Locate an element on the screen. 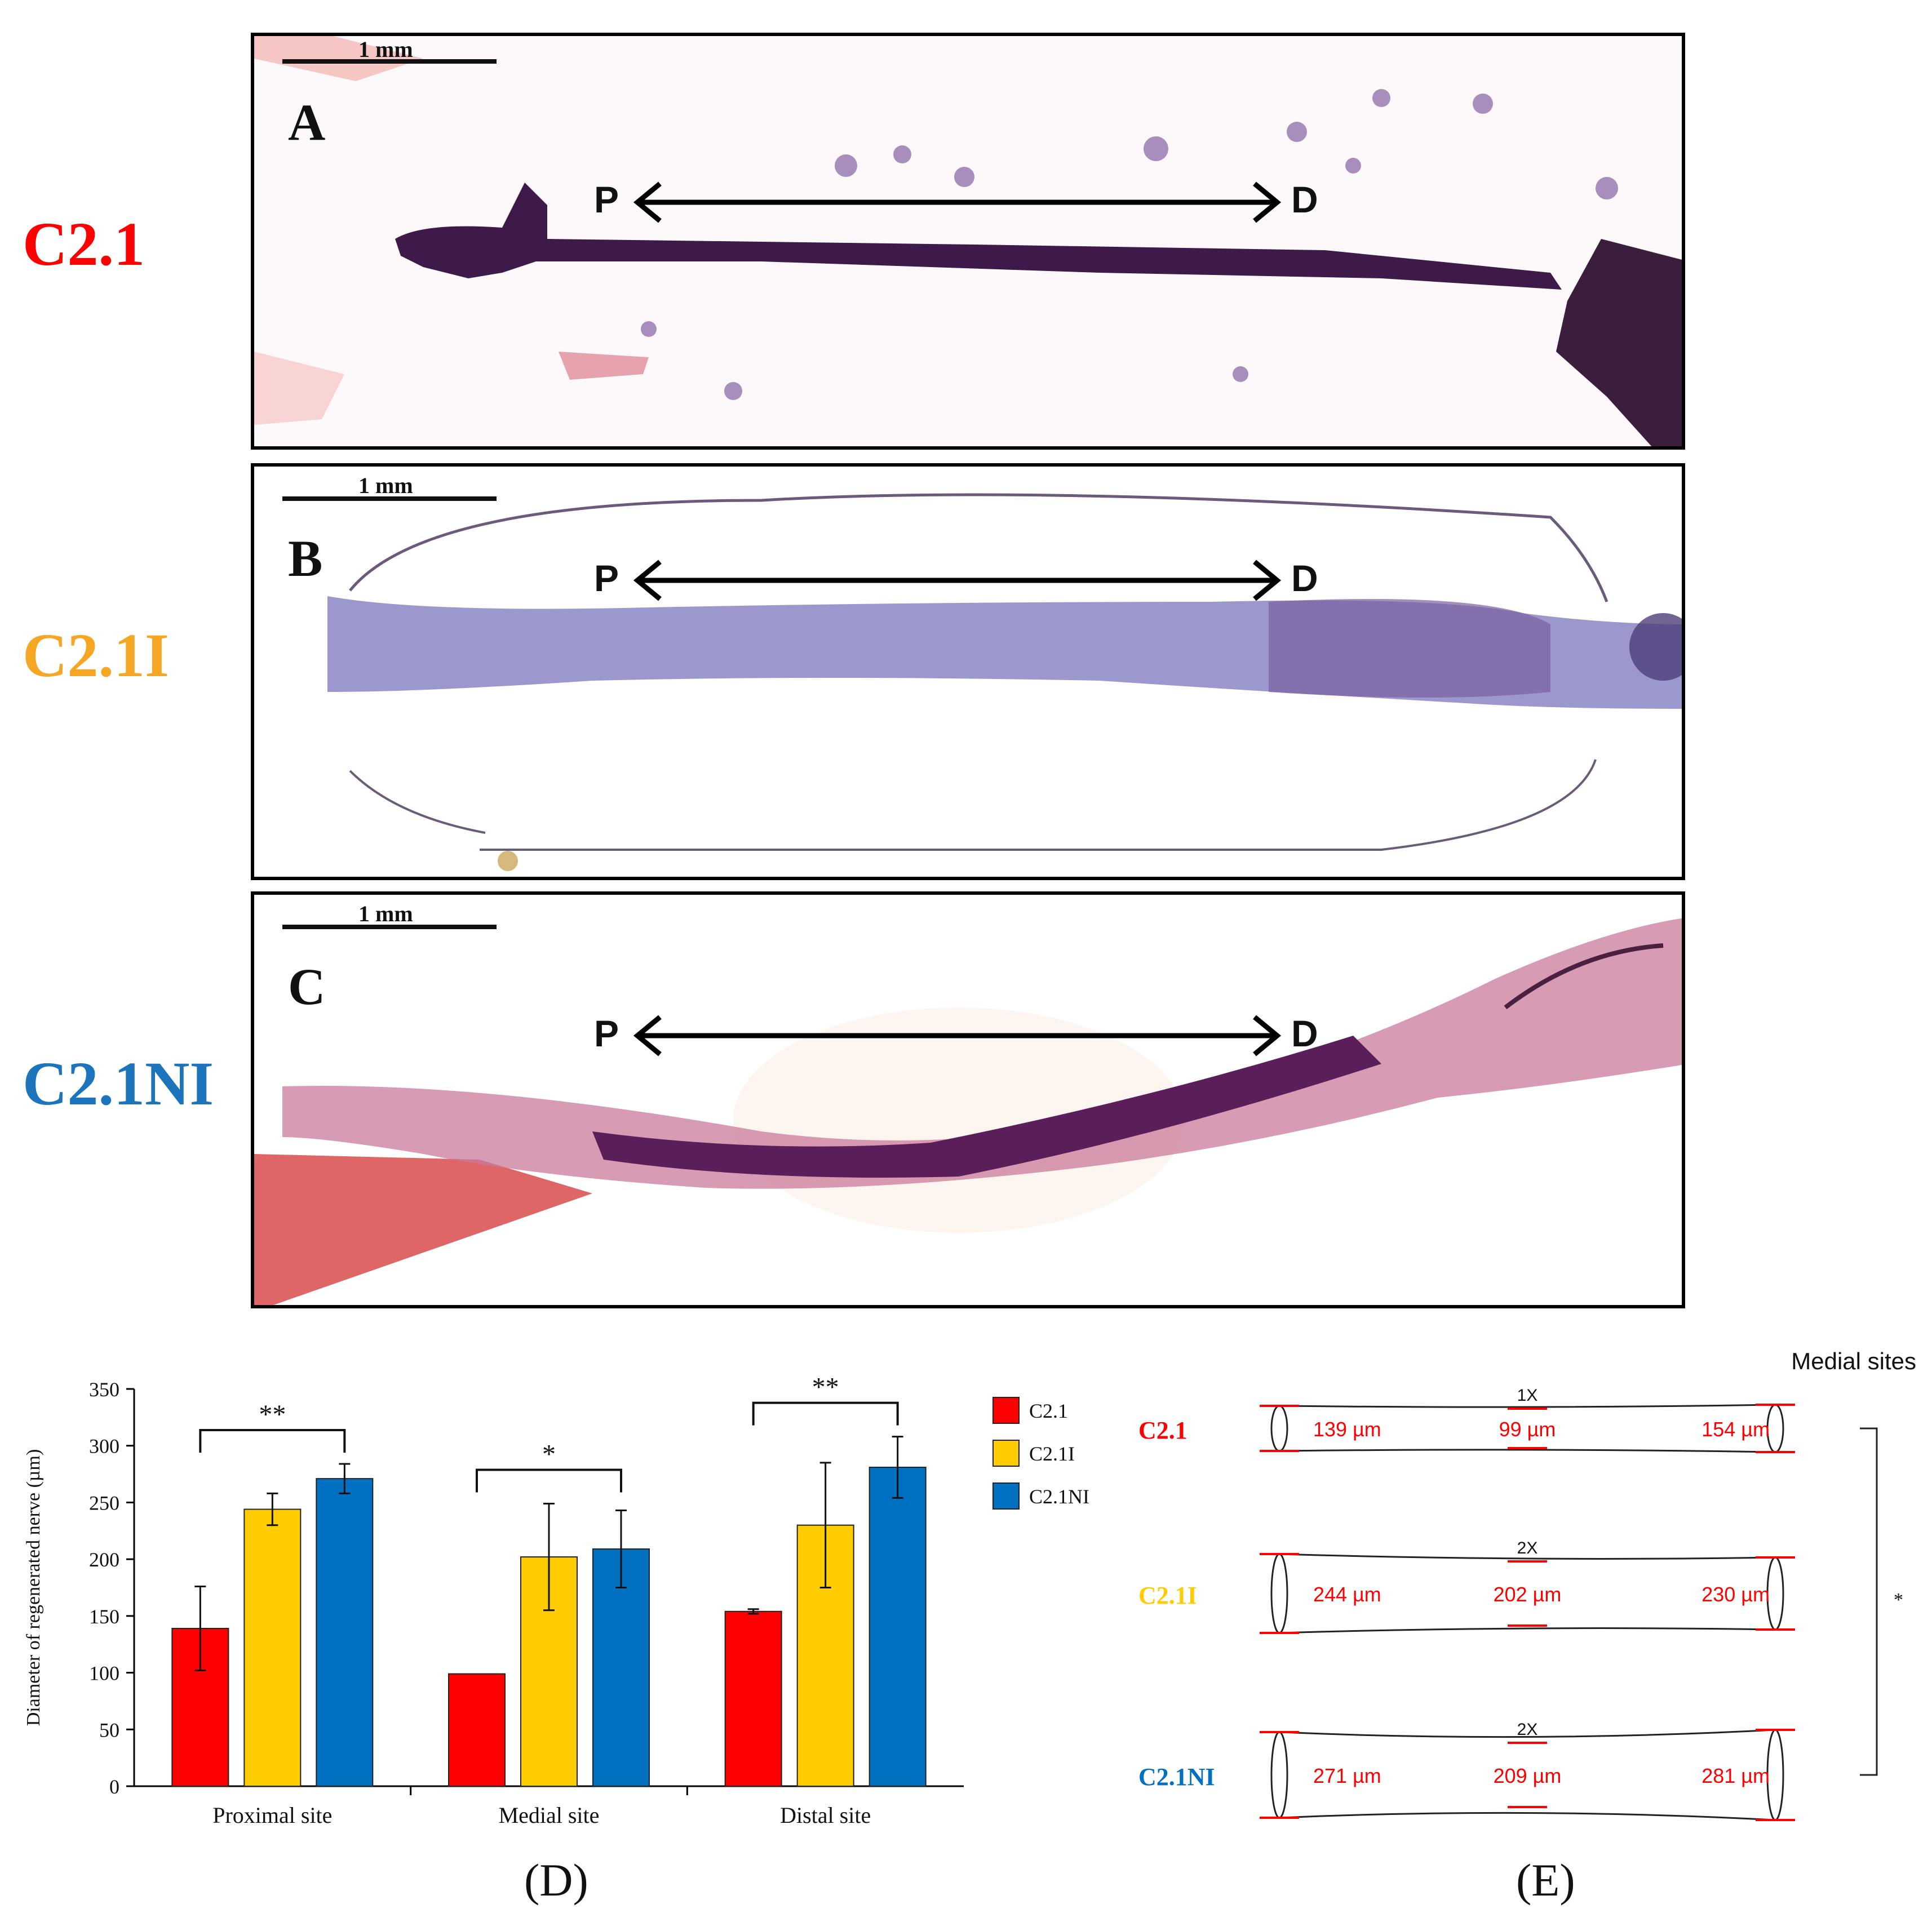  medial-diameter: 209 µm is located at coordinates (1528, 1776).